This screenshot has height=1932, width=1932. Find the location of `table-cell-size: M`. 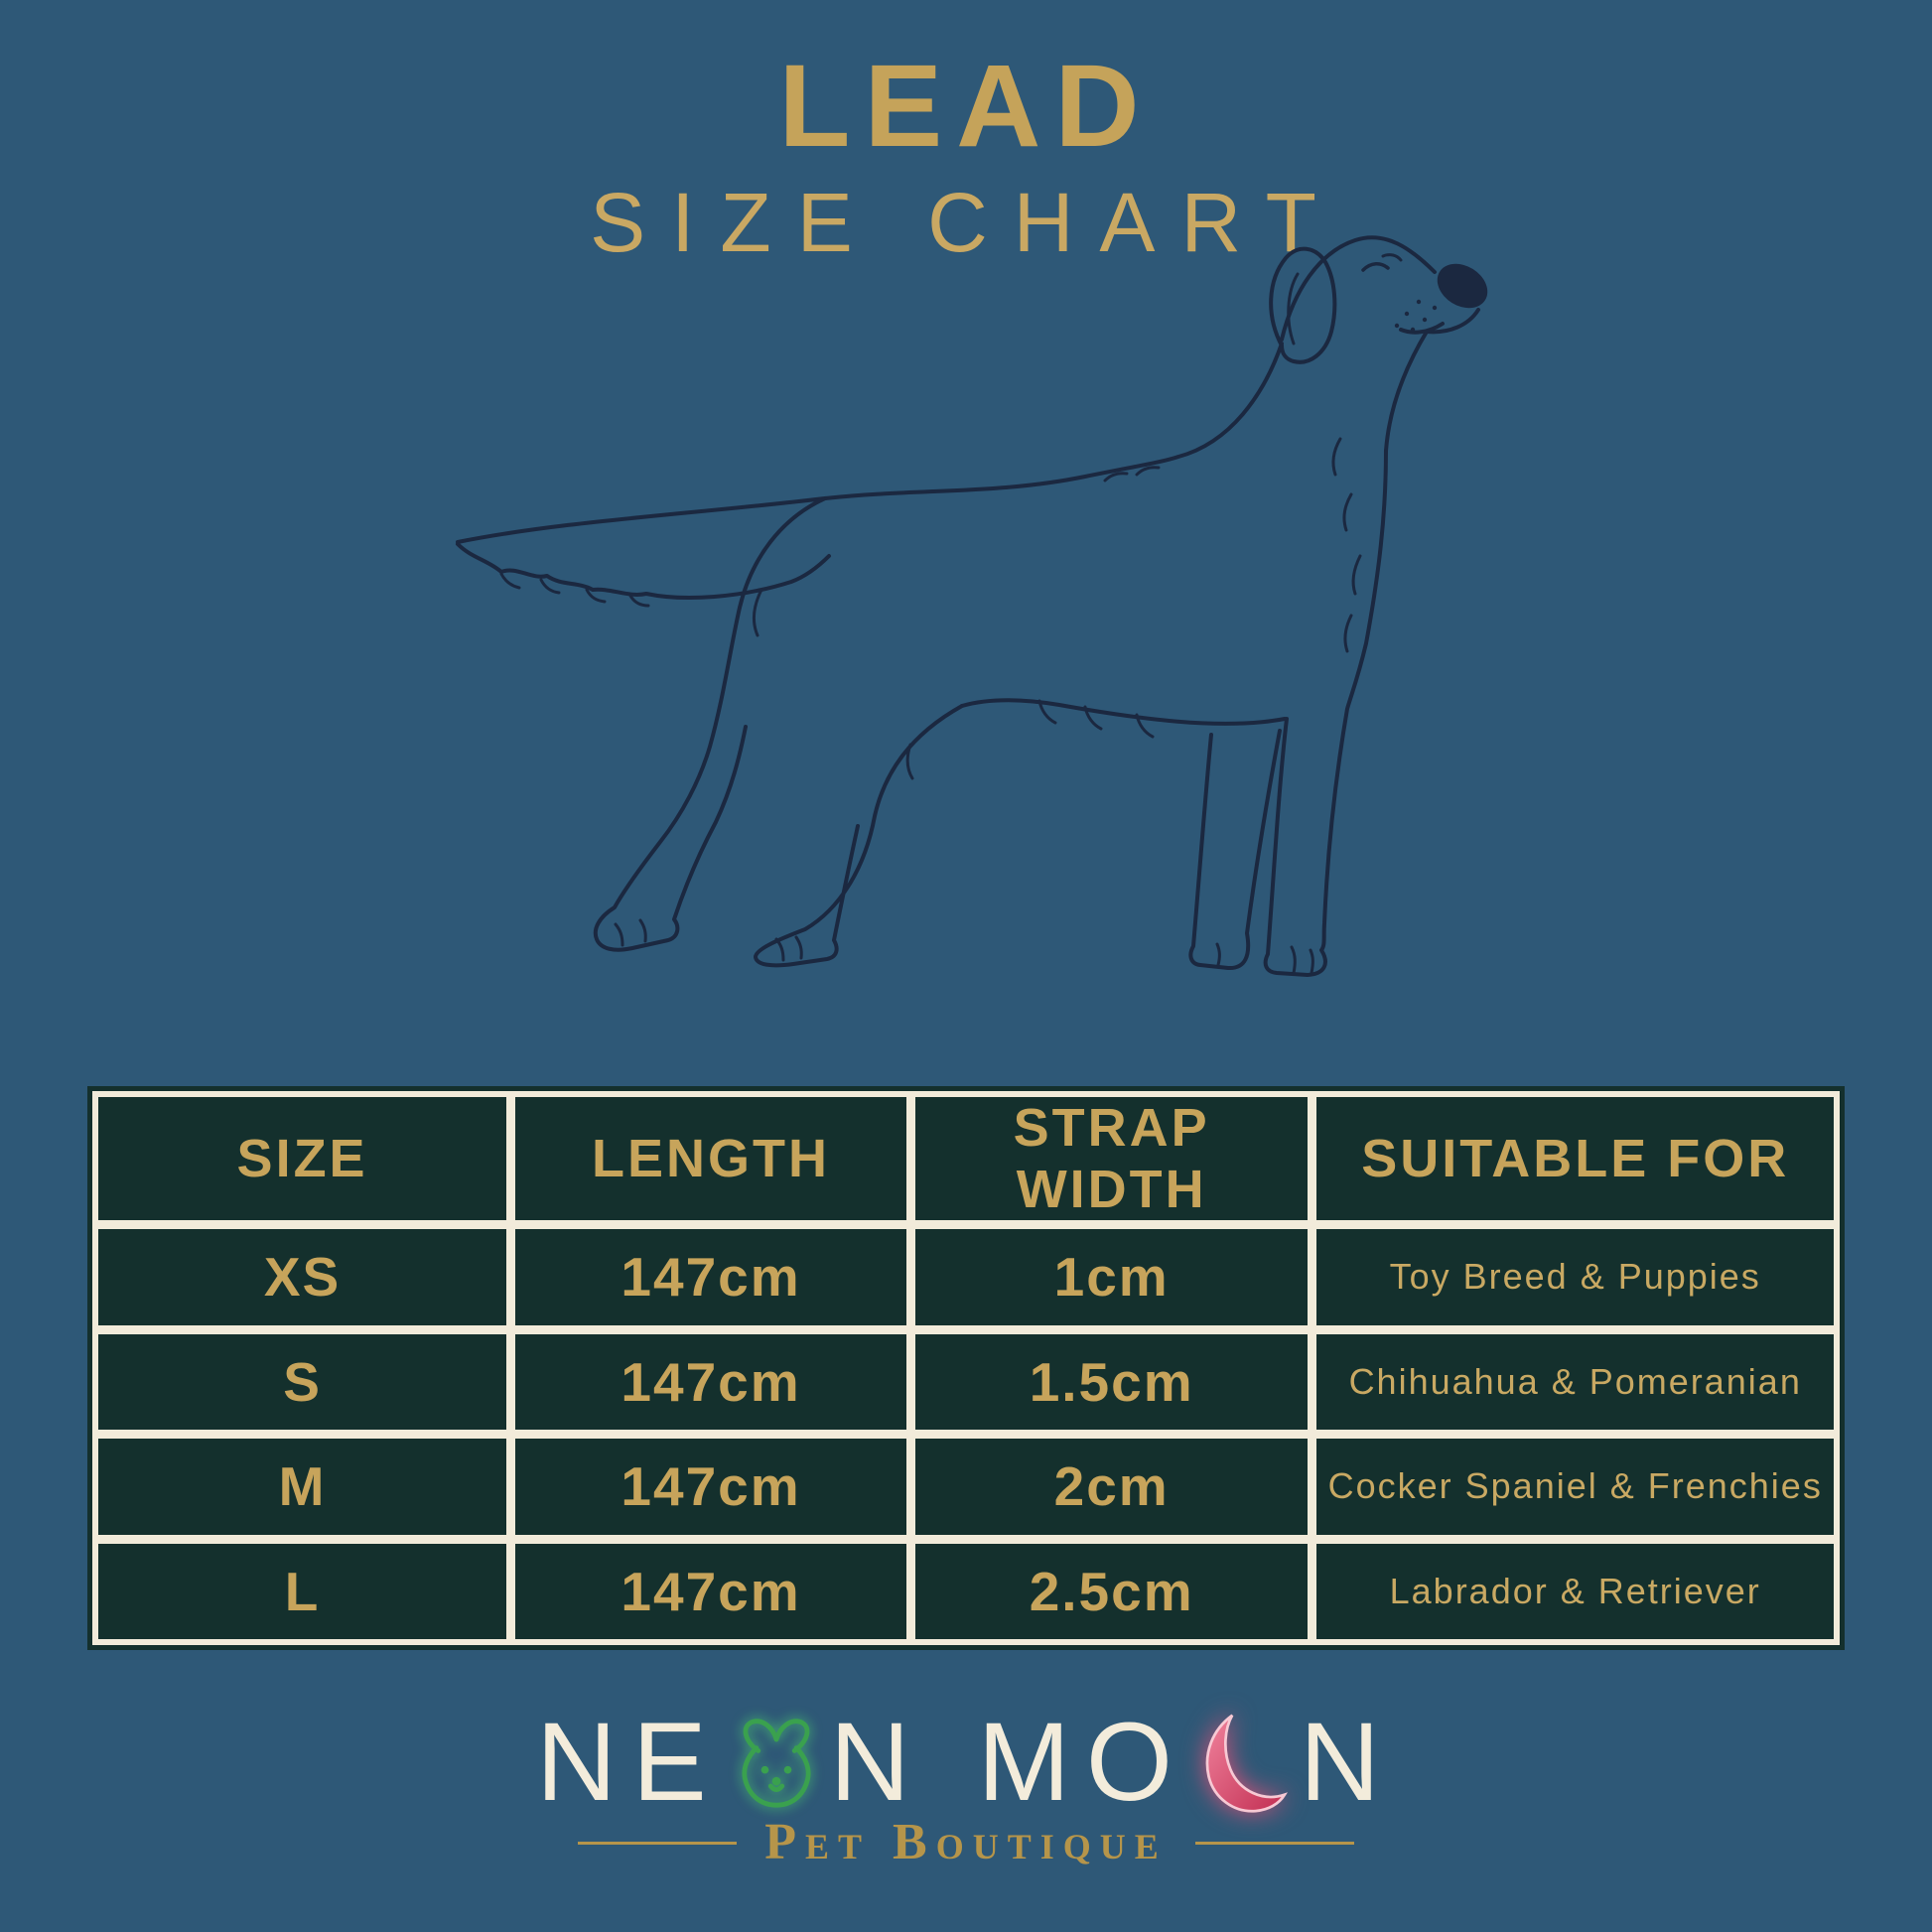

table-cell-size: M is located at coordinates (302, 1487).